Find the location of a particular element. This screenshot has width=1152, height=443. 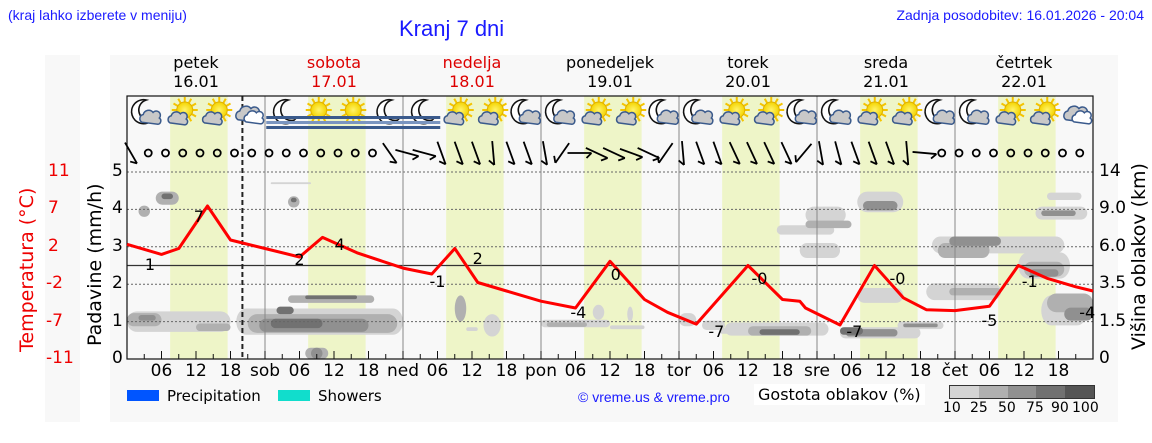

x-tick: sob is located at coordinates (265, 371).